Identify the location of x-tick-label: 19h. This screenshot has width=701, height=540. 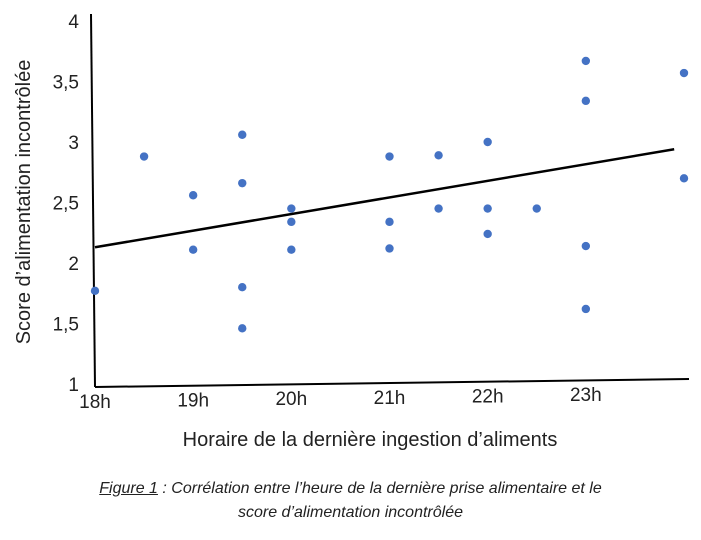
(193, 401).